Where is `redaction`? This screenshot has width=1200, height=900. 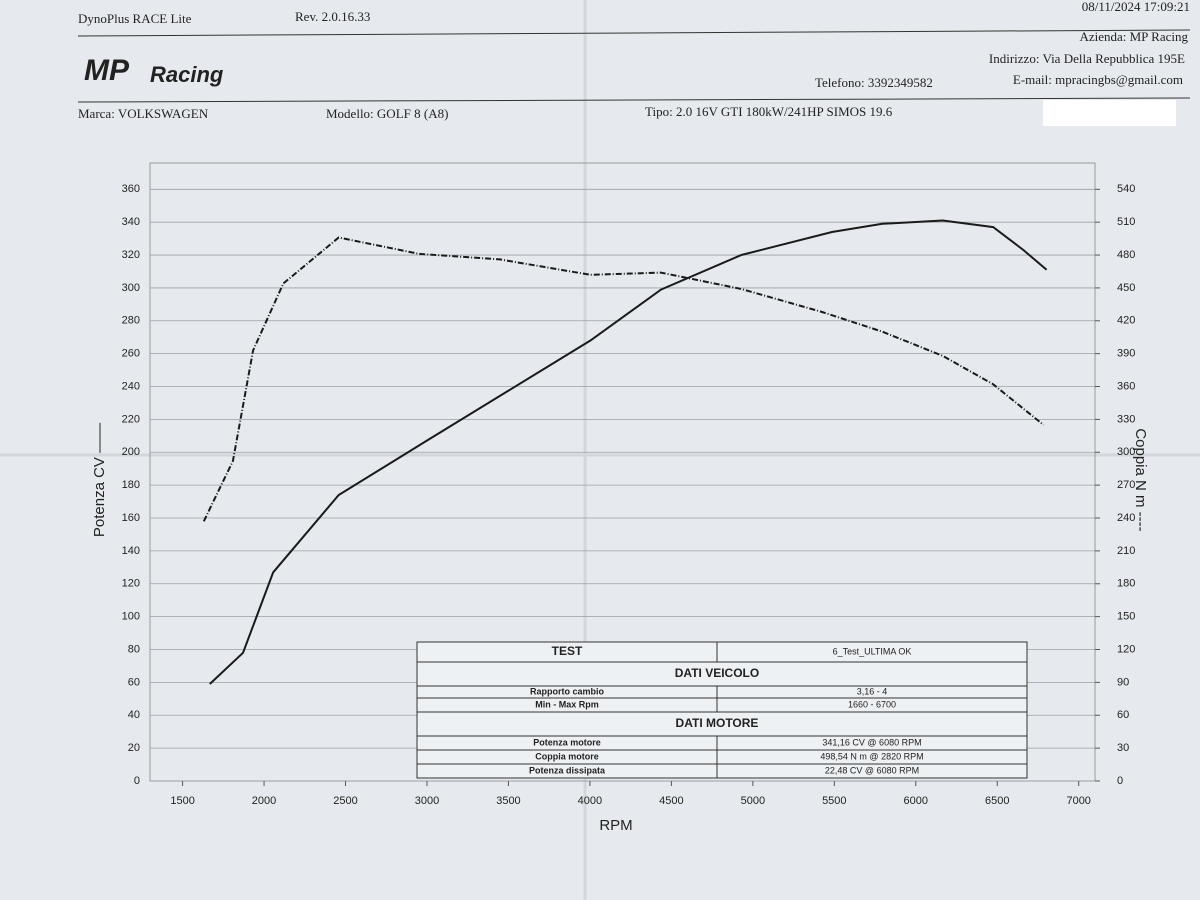
redaction is located at coordinates (1109, 113).